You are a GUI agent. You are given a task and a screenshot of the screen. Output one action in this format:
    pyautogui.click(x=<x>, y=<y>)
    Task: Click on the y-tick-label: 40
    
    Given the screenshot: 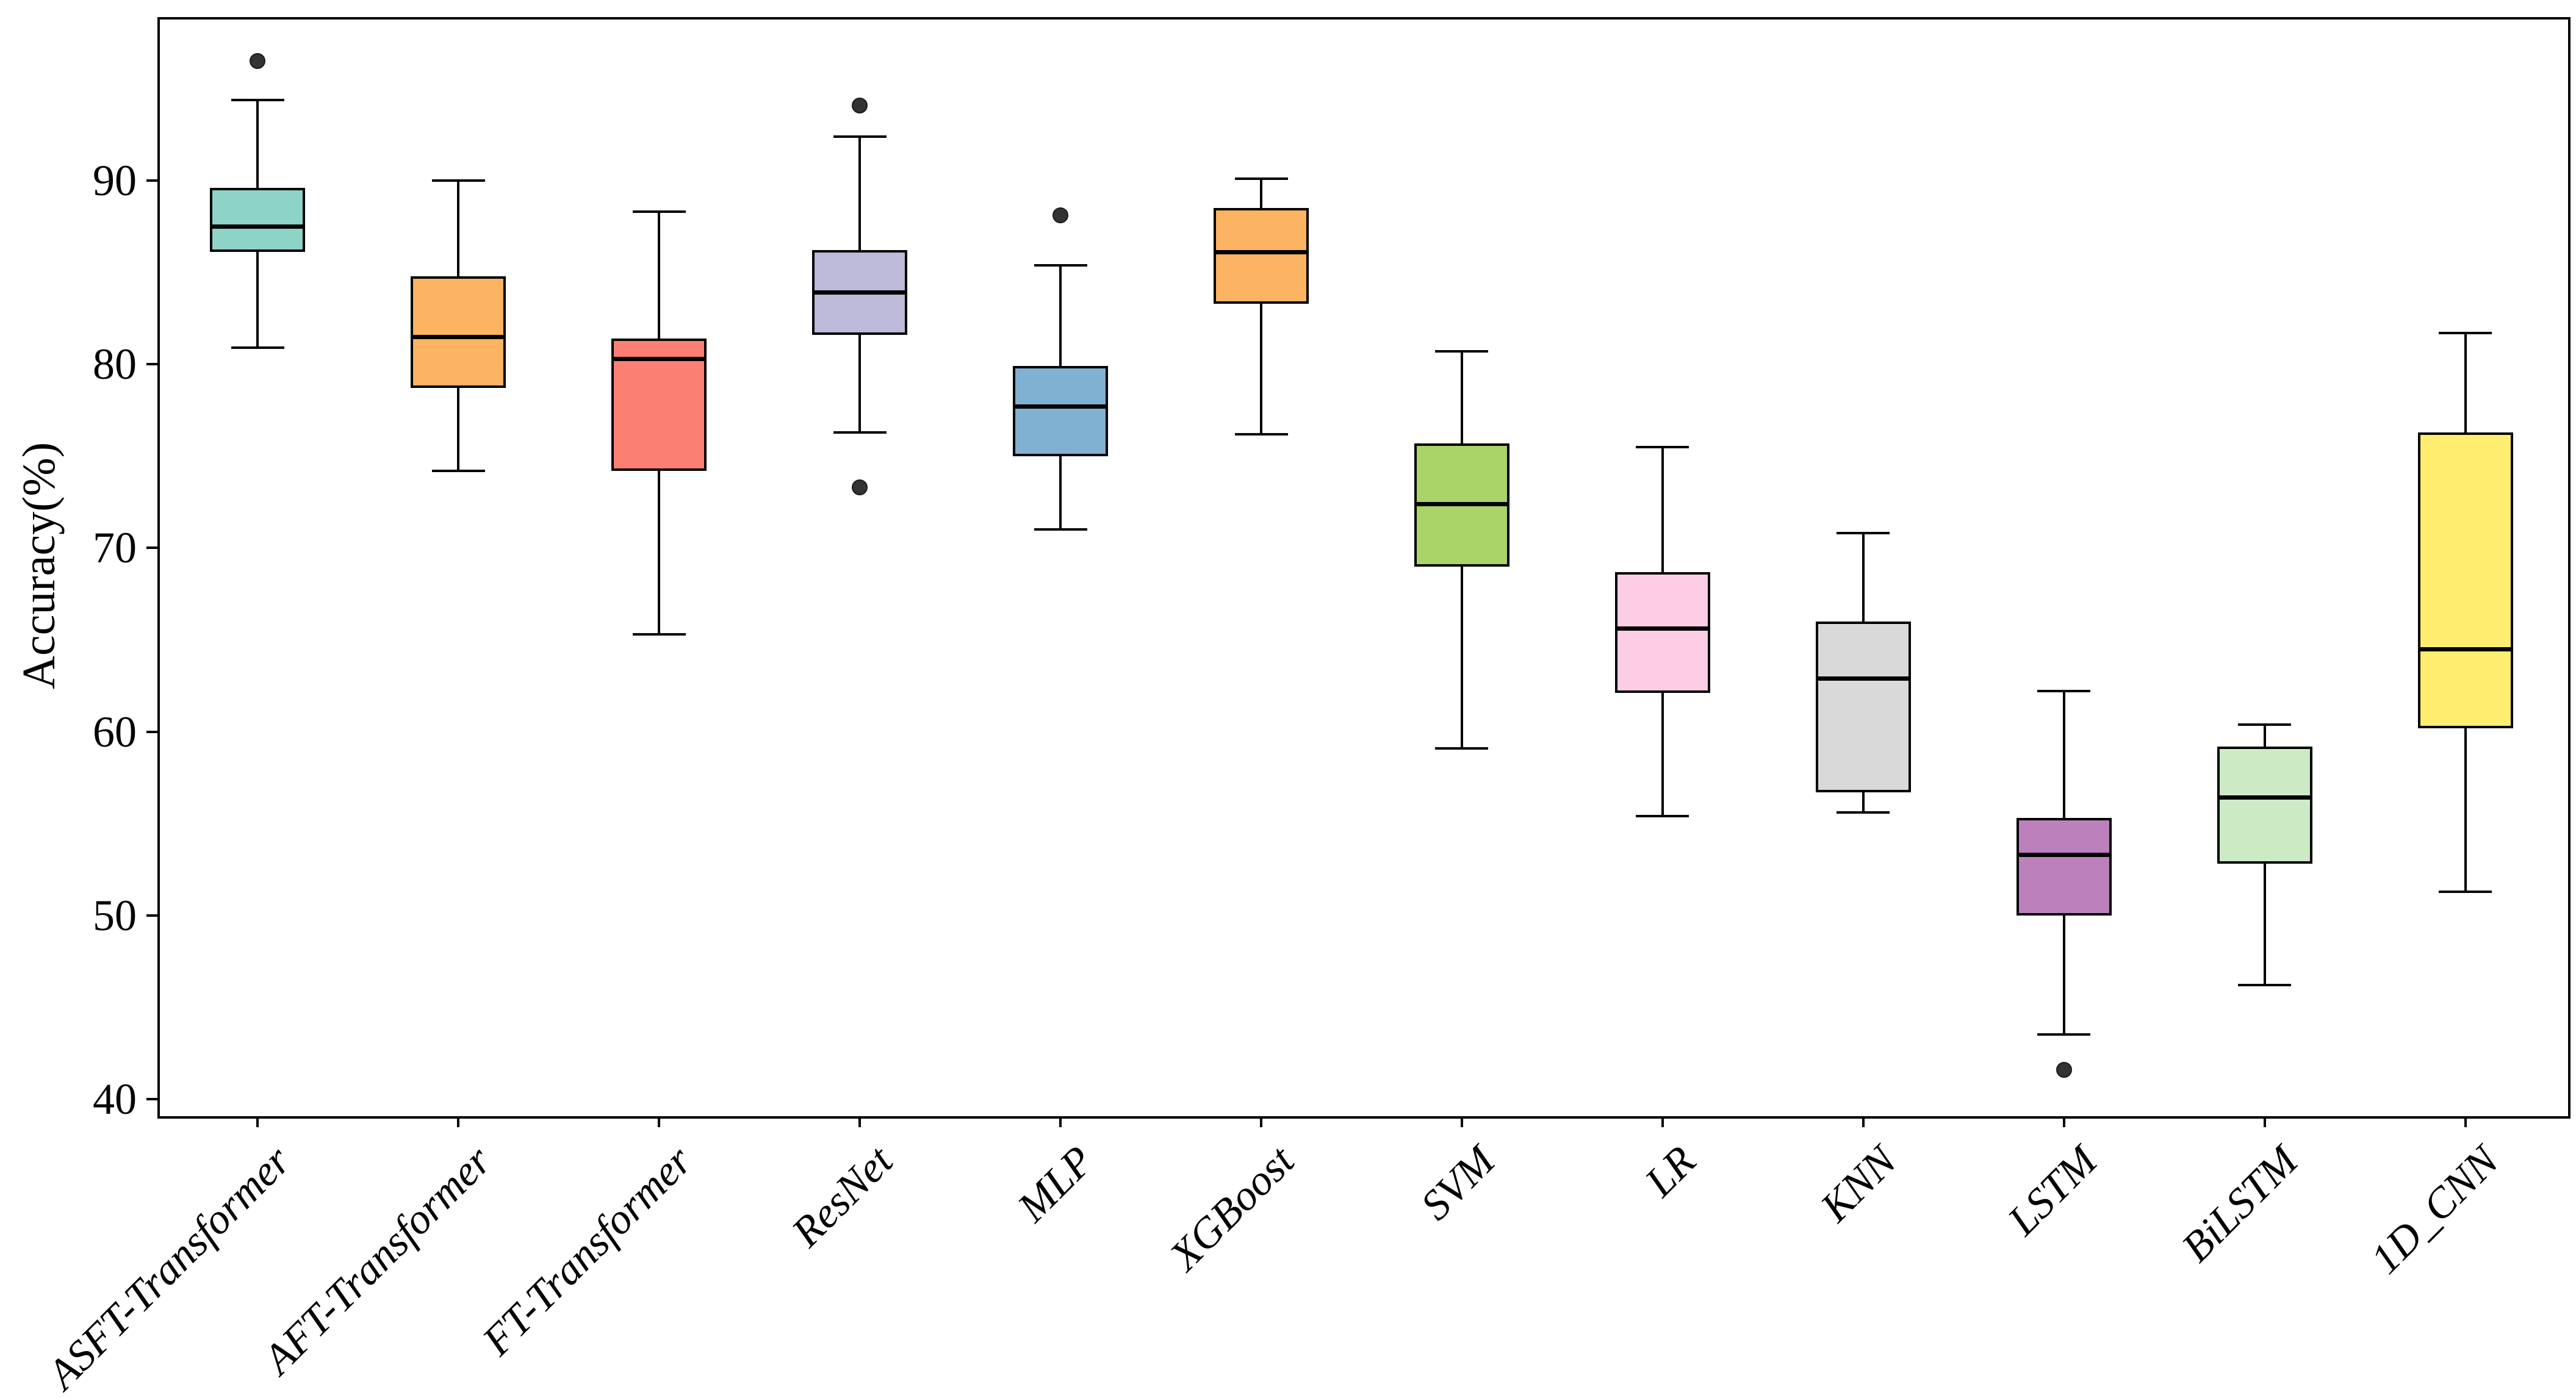 What is the action you would take?
    pyautogui.click(x=115, y=1099)
    